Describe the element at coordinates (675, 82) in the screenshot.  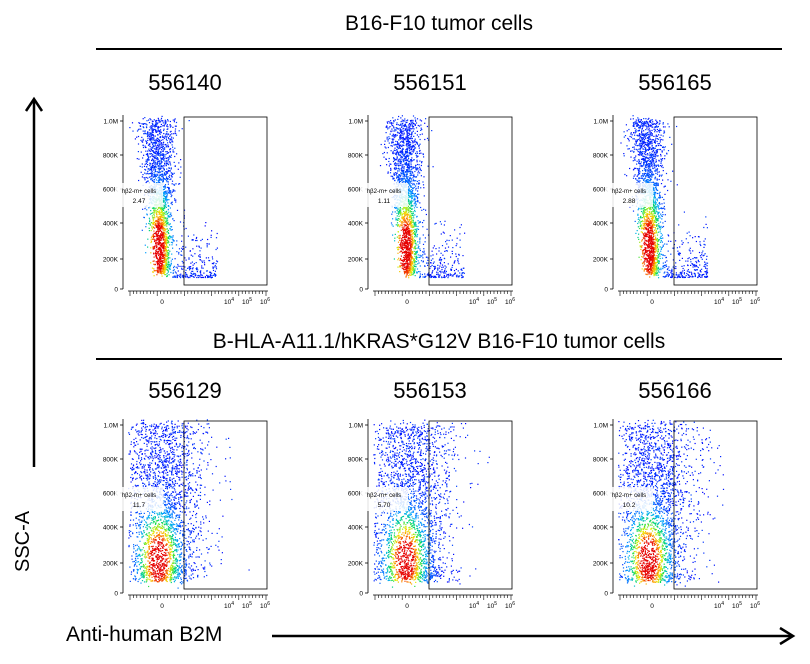
I see `sample-label-556165: 556165` at that location.